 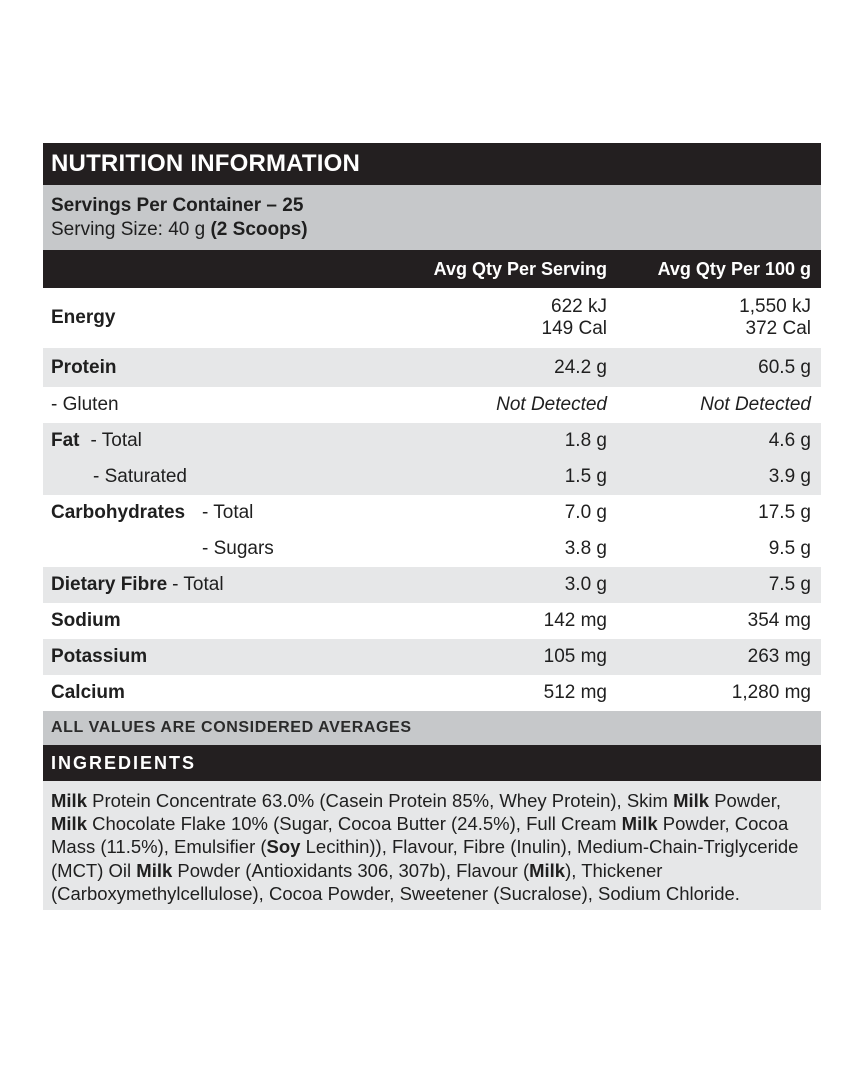 I want to click on energy-per-100g: 1,550 kJ 372 Cal, so click(x=720, y=318).